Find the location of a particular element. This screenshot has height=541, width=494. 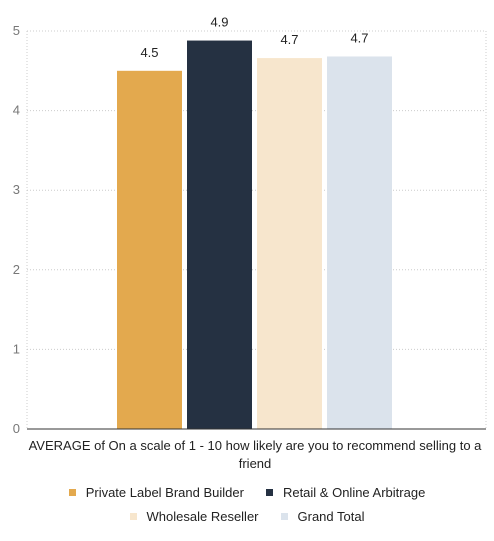

legend-item-grand-total: Grand Total is located at coordinates (322, 516).